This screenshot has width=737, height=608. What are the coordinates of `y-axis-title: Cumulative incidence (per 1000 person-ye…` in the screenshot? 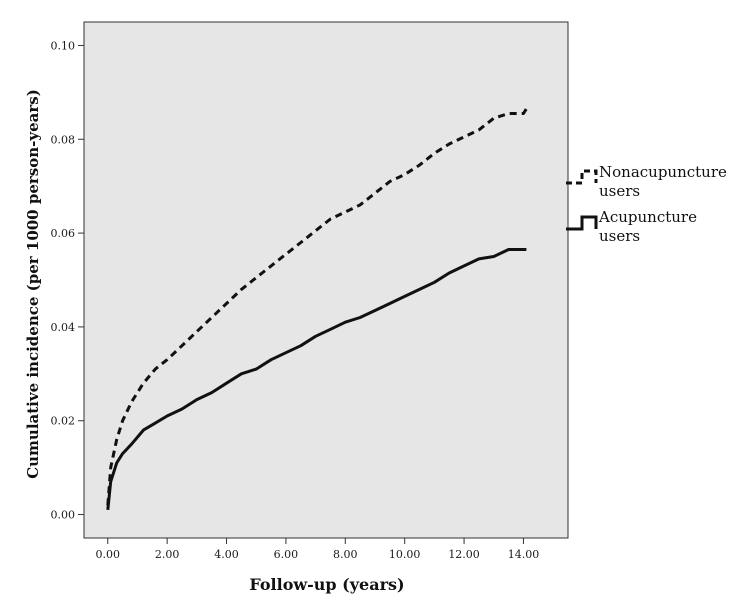 It's located at (33, 284).